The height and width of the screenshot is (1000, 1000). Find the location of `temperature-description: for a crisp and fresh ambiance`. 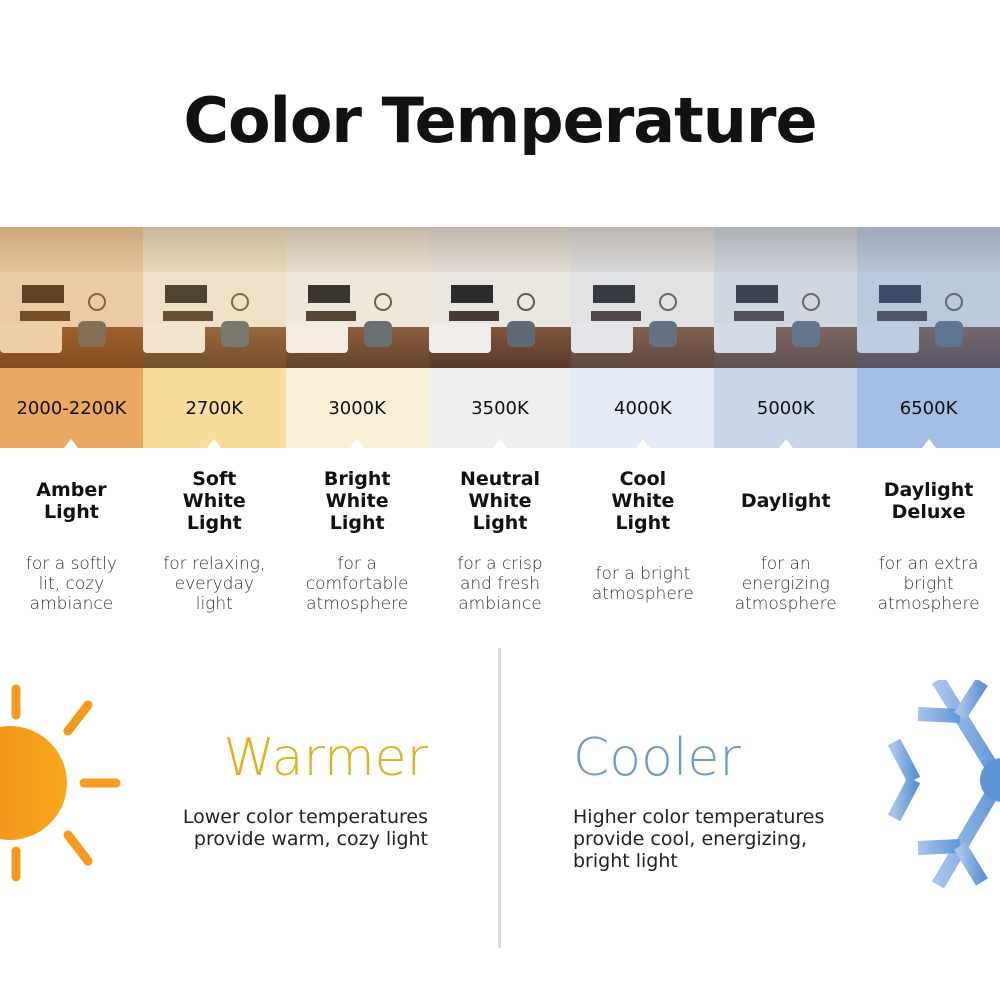

temperature-description: for a crisp and fresh ambiance is located at coordinates (500, 584).